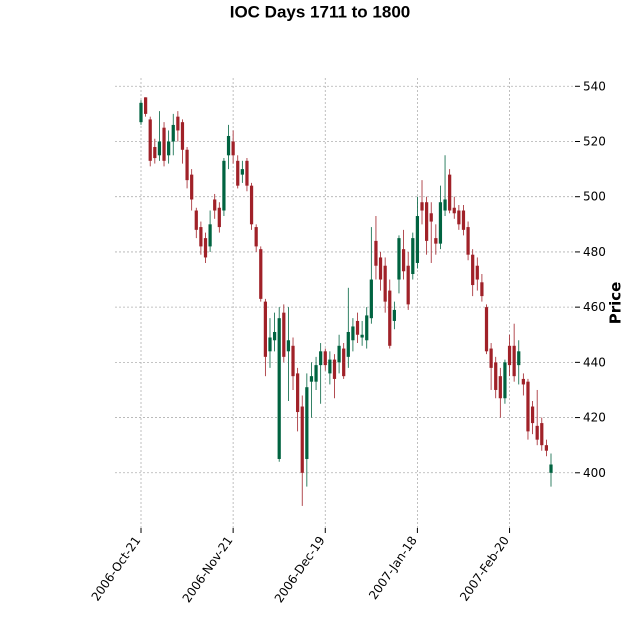 This screenshot has height=640, width=640. Describe the element at coordinates (320, 11) in the screenshot. I see `chart-title: IOC Days 1711 to 1800` at that location.